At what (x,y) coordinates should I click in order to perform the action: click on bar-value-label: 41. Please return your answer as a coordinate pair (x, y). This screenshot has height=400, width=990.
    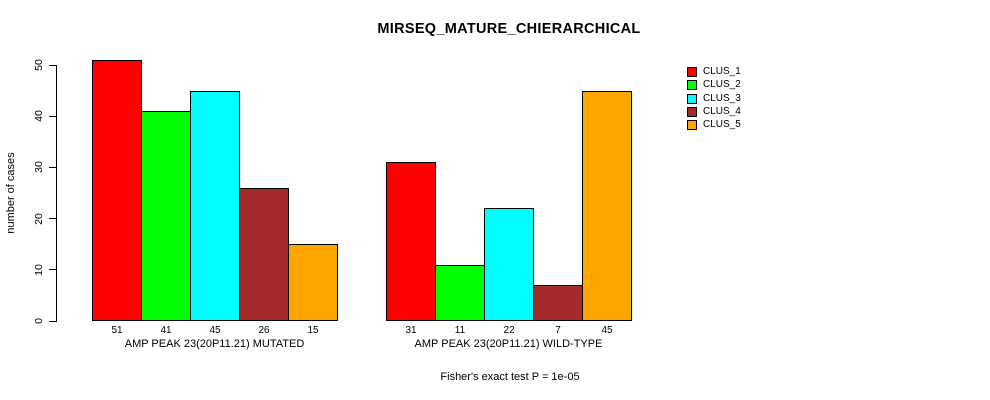
    Looking at the image, I should click on (166, 330).